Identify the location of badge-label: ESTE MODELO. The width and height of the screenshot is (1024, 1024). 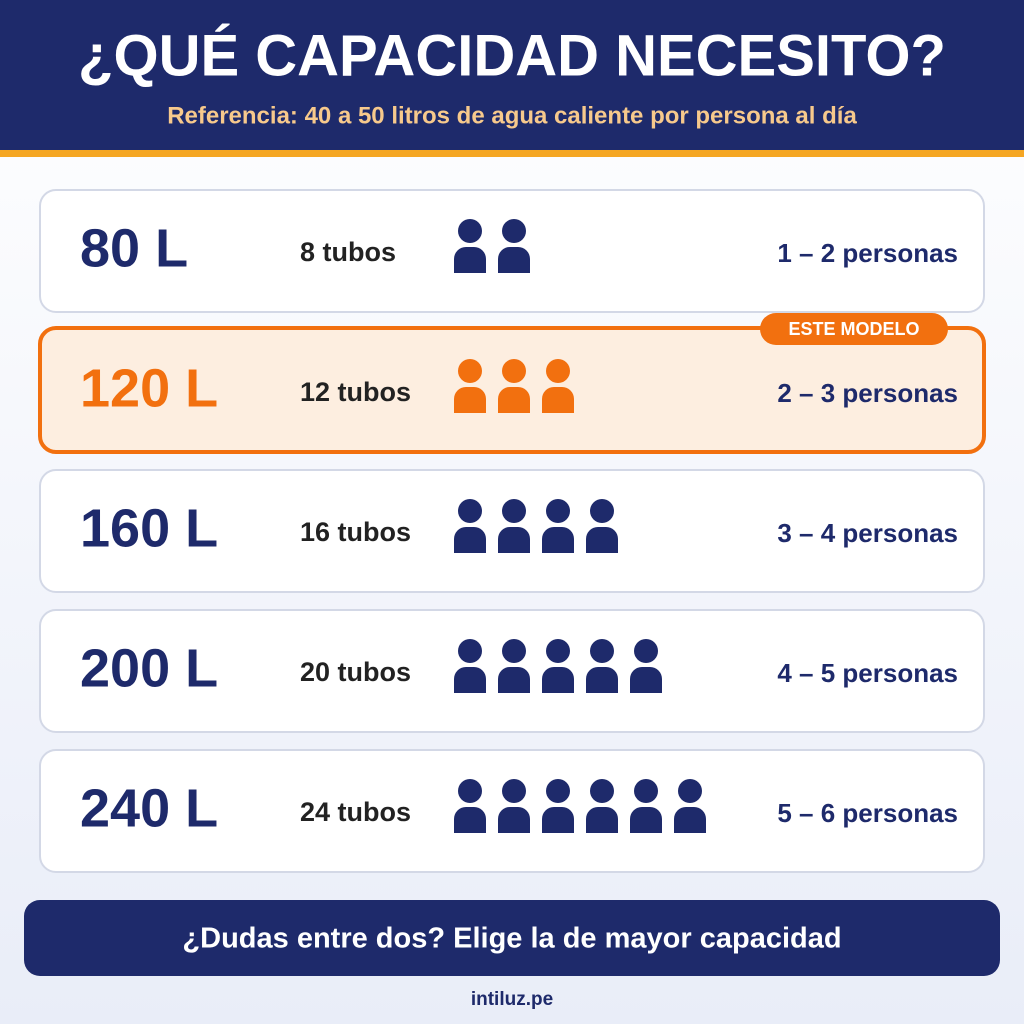
(853, 329).